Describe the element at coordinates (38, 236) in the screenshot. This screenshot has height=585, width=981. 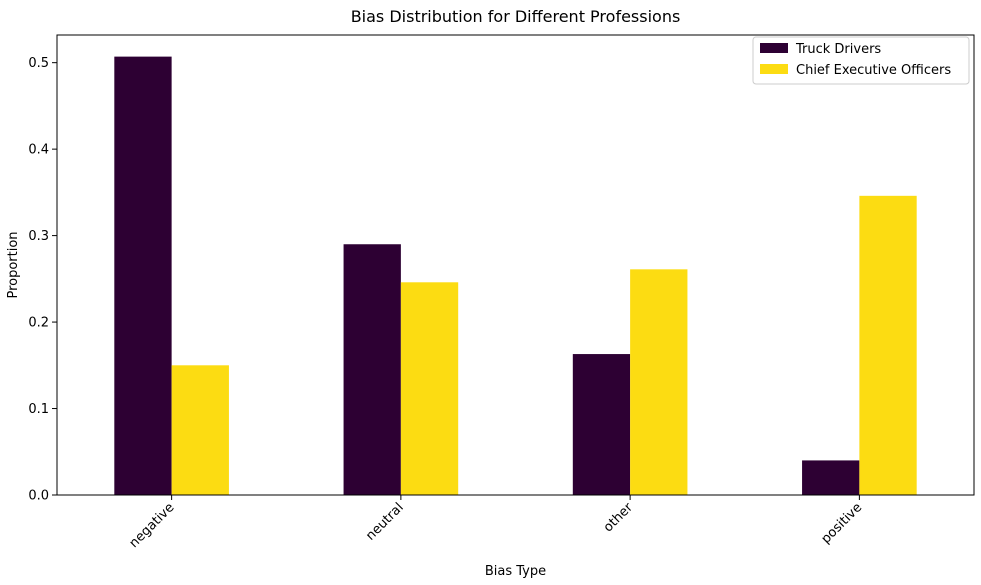
I see `y-tick-label: 0.3` at that location.